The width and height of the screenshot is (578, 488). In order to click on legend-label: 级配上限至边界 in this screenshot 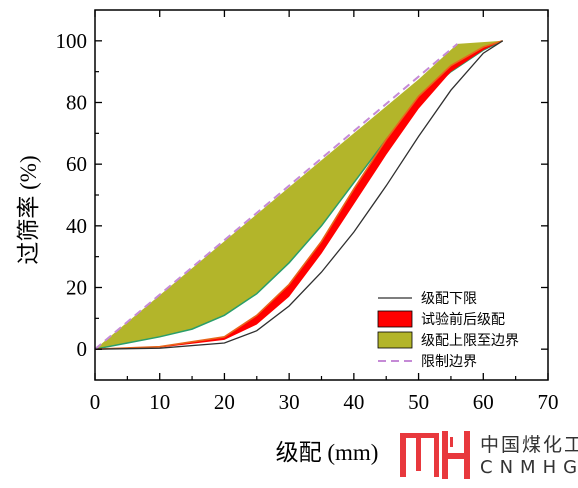, I will do `click(470, 341)`.